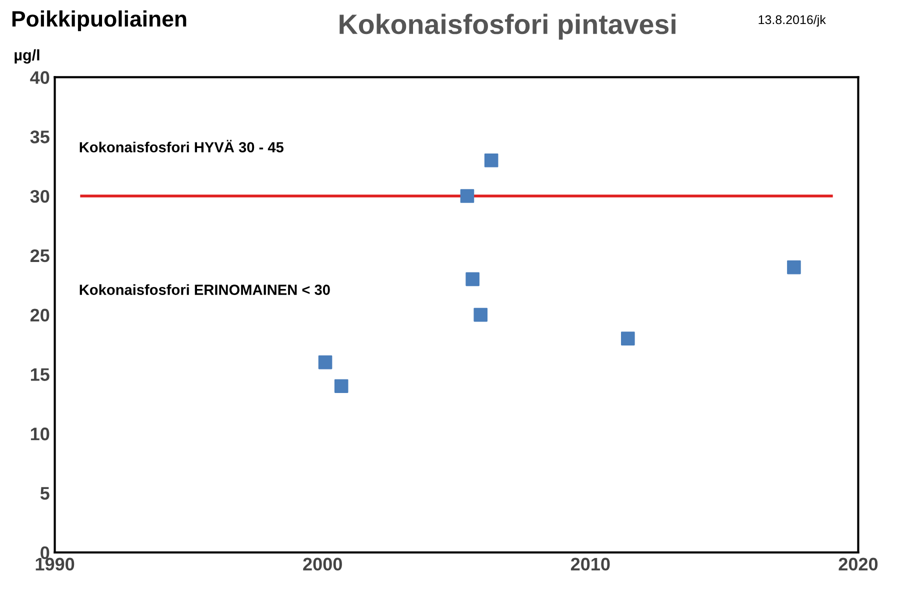 The image size is (913, 594). What do you see at coordinates (40, 77) in the screenshot?
I see `y-tick-label: 40` at bounding box center [40, 77].